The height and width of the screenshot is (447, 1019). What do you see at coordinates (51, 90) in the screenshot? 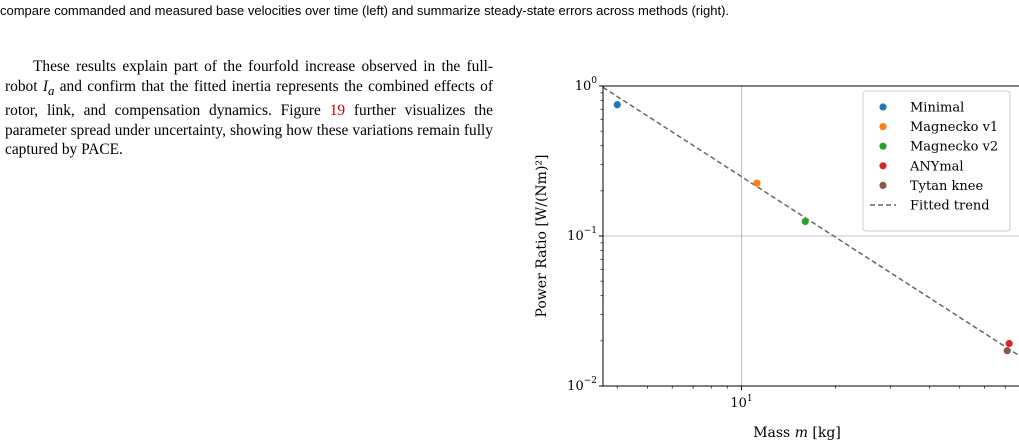
I see `inertia-subscript: a` at bounding box center [51, 90].